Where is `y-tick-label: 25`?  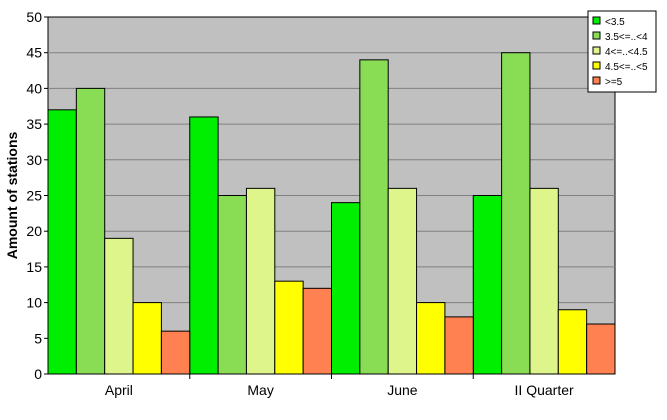 y-tick-label: 25 is located at coordinates (34, 196).